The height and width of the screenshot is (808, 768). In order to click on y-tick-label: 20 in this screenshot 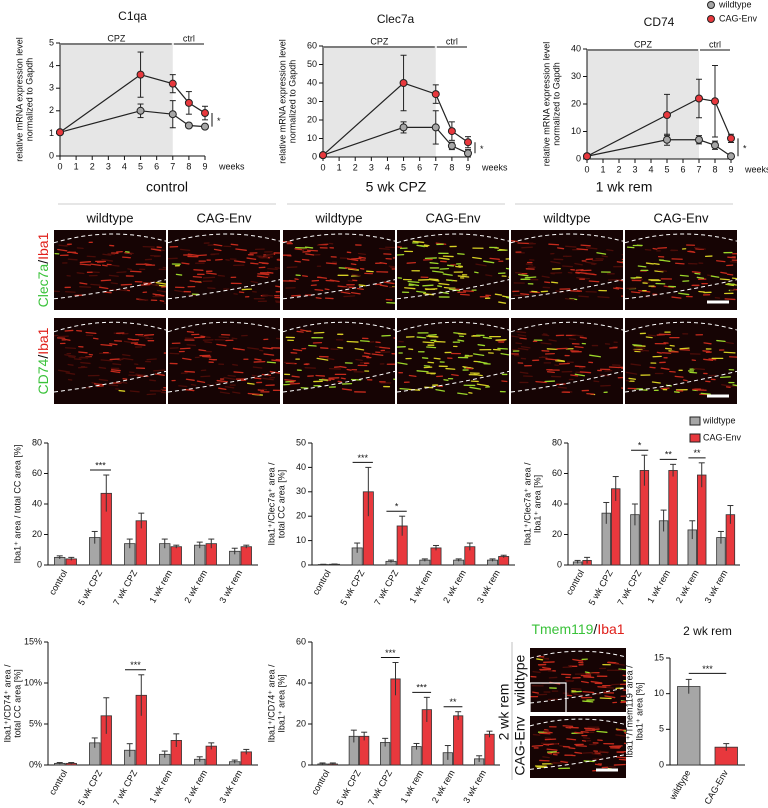, I will do `click(557, 534)`.